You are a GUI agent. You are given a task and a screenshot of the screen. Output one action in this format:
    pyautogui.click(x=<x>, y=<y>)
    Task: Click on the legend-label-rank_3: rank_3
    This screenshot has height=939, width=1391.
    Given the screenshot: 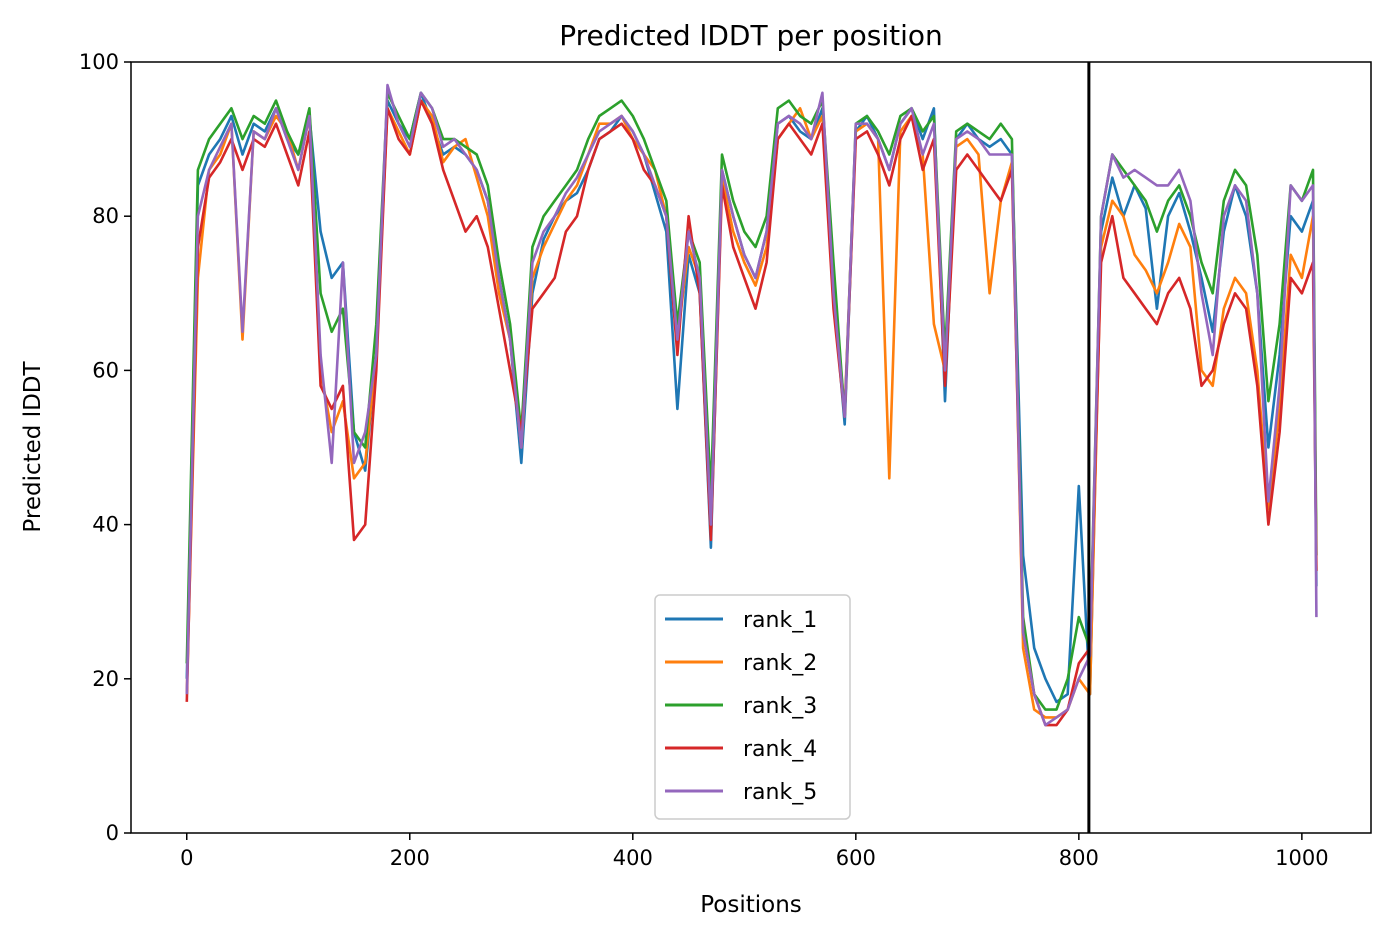 What is the action you would take?
    pyautogui.click(x=780, y=706)
    